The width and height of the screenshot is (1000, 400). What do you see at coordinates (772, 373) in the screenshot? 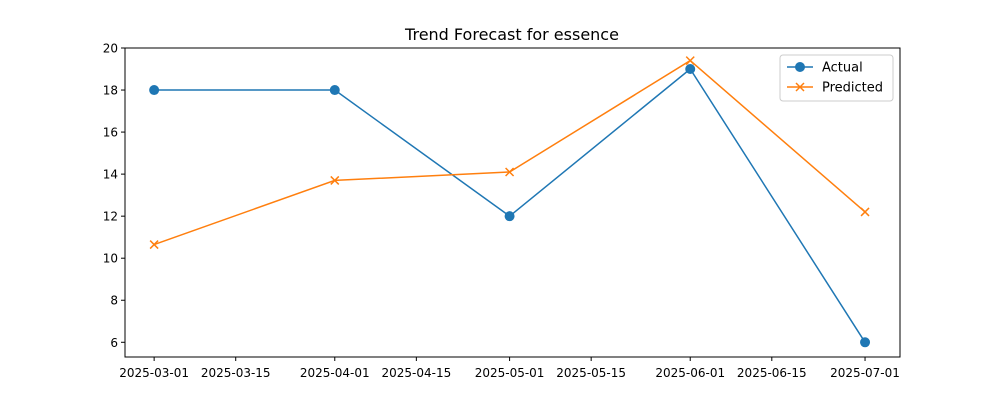
I see `x-tick-label: 2025-06-15` at bounding box center [772, 373].